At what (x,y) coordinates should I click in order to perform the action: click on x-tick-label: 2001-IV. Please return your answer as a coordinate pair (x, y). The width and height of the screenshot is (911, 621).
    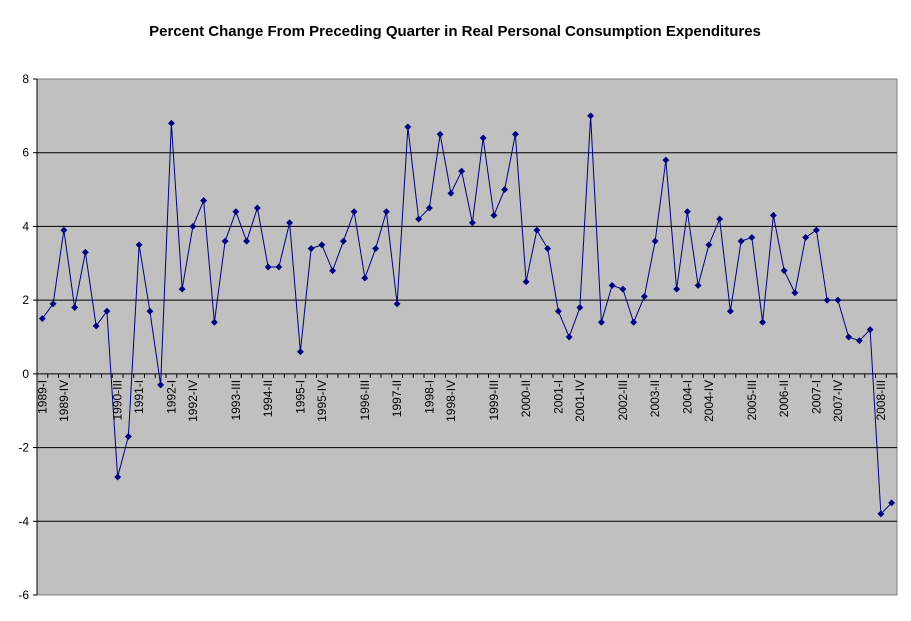
    Looking at the image, I should click on (580, 401).